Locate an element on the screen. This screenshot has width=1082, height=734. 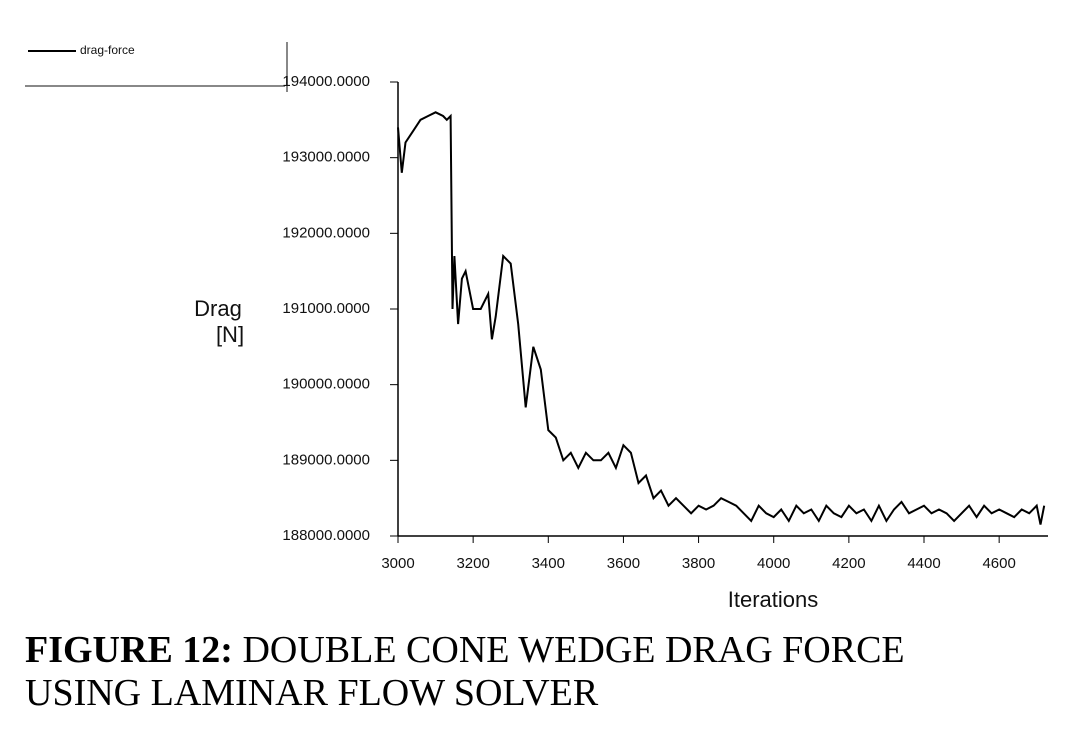
y-tick-label: 189000.0000 is located at coordinates (326, 459).